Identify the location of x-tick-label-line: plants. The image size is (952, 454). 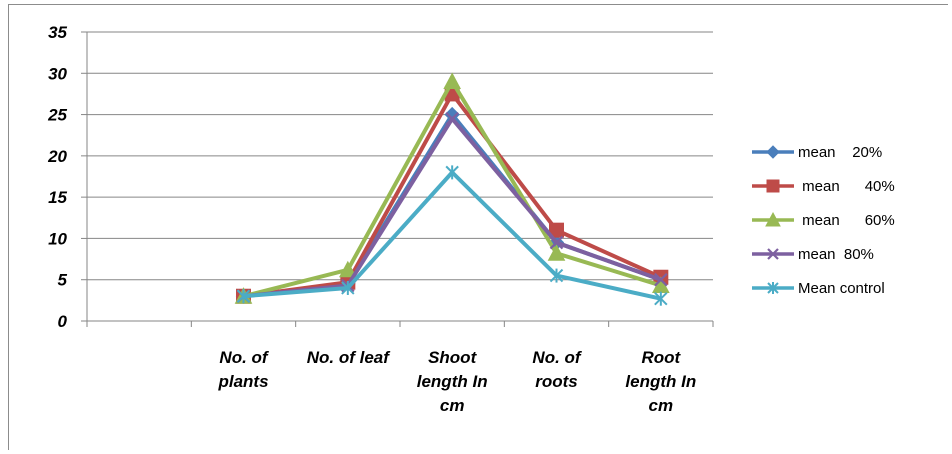
(242, 381).